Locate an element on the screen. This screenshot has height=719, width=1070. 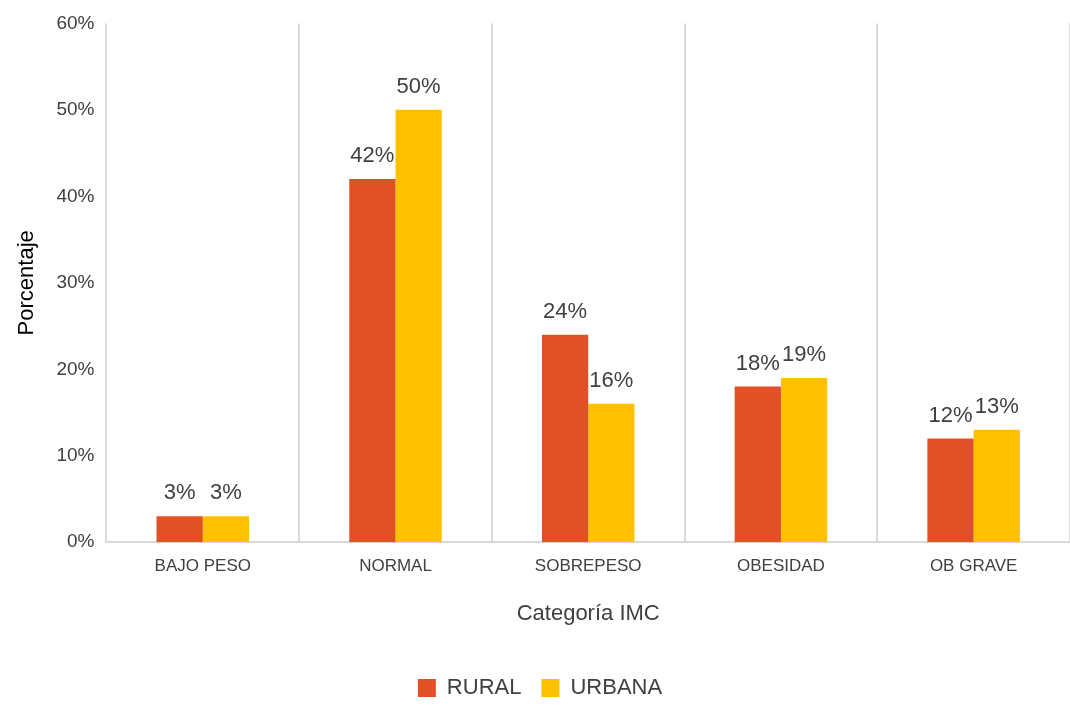
data-label: 50% is located at coordinates (418, 85).